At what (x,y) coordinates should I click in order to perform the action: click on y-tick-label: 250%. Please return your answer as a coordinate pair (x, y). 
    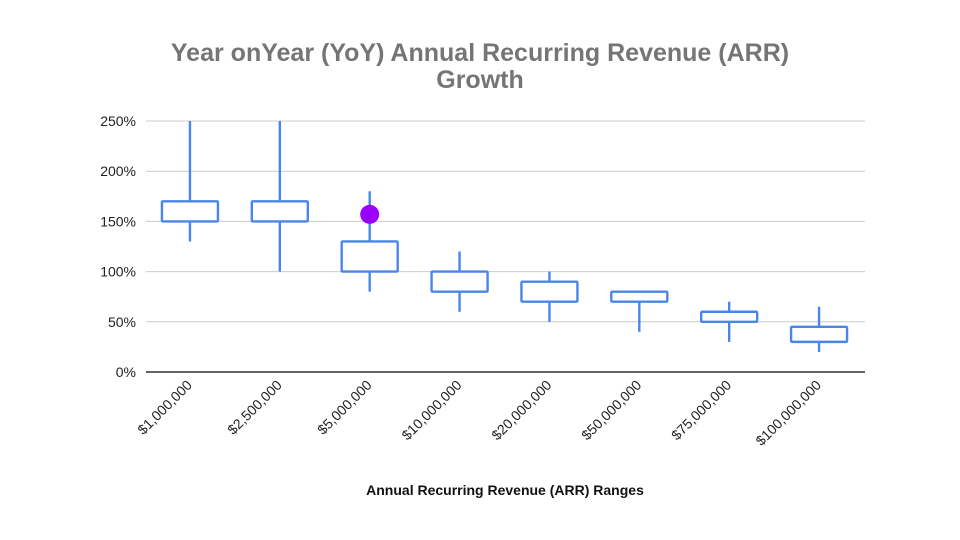
    Looking at the image, I should click on (118, 121).